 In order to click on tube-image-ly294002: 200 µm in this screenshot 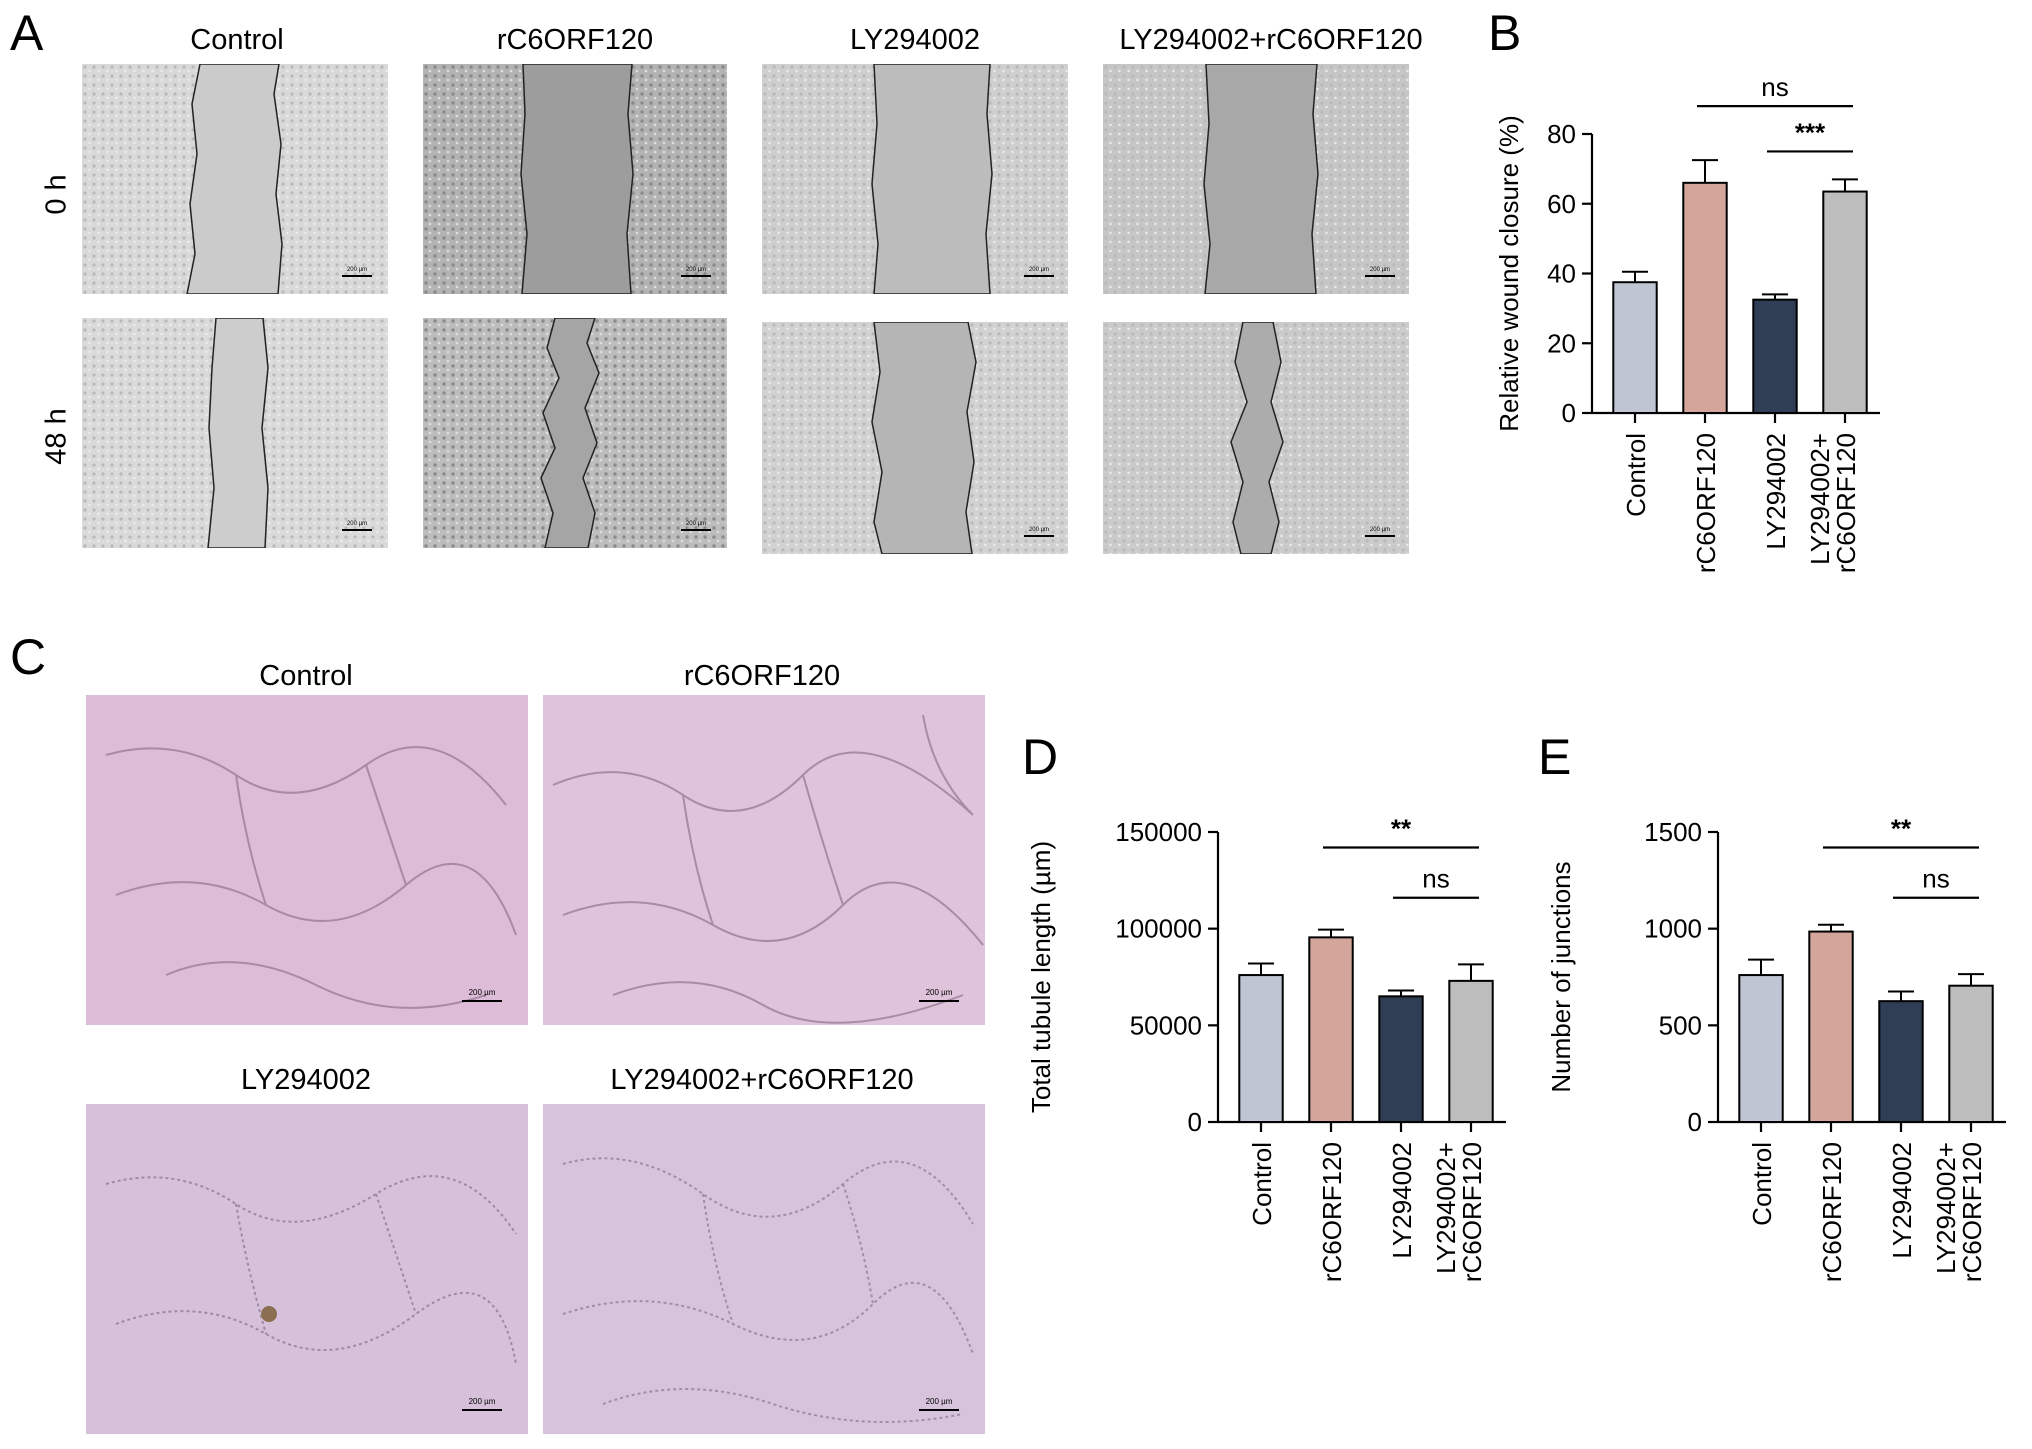, I will do `click(307, 1269)`.